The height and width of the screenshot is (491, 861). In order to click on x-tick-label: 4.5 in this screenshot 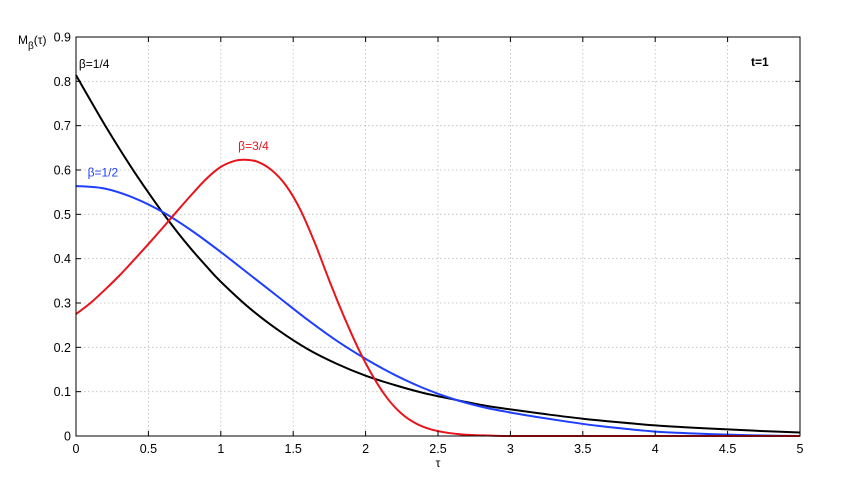, I will do `click(727, 449)`.